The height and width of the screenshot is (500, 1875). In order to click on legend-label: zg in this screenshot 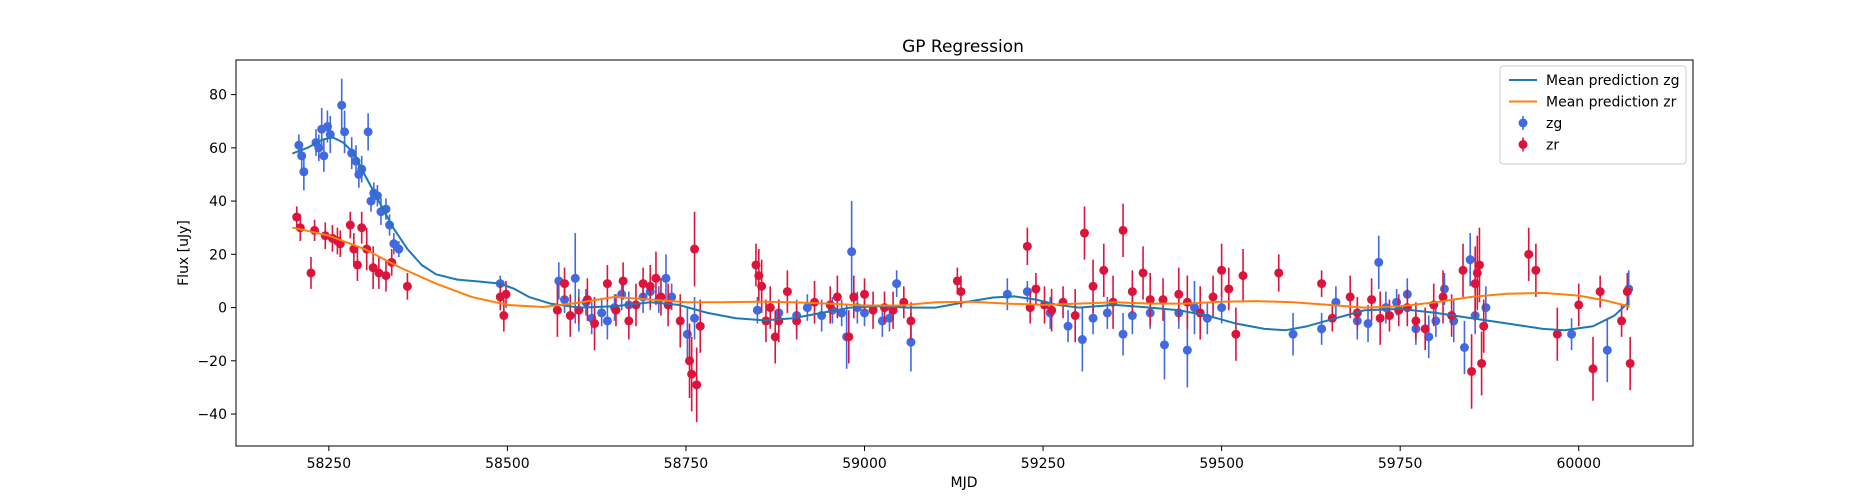, I will do `click(1554, 124)`.